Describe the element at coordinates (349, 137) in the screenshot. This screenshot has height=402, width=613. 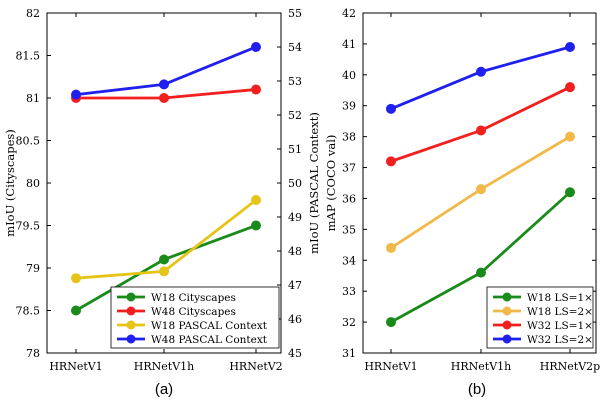
I see `y-tick-label: 38` at that location.